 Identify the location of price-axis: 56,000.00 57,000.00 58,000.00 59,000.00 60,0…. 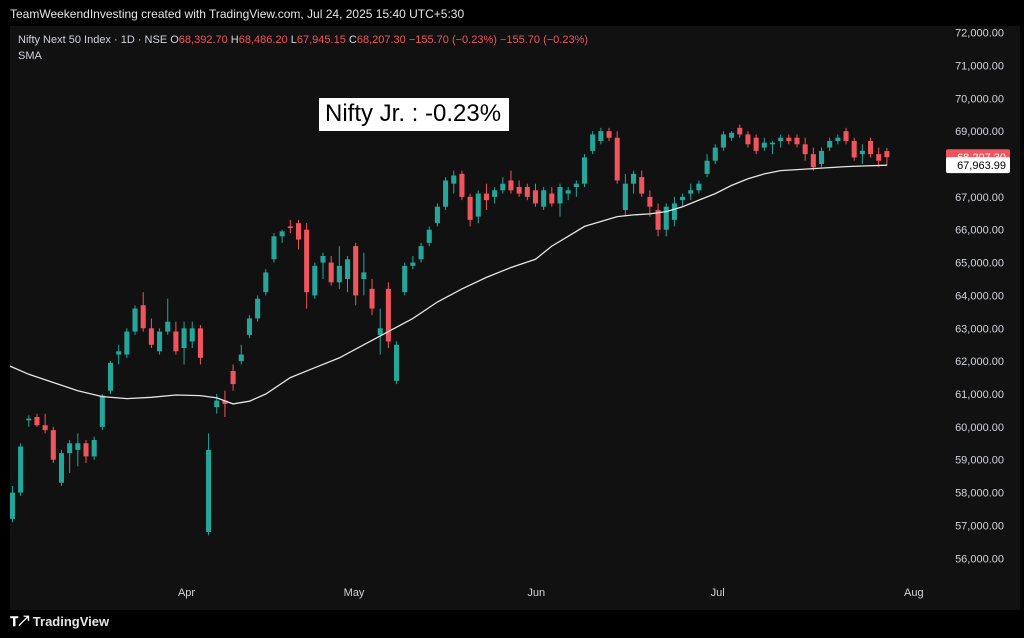
(979, 297).